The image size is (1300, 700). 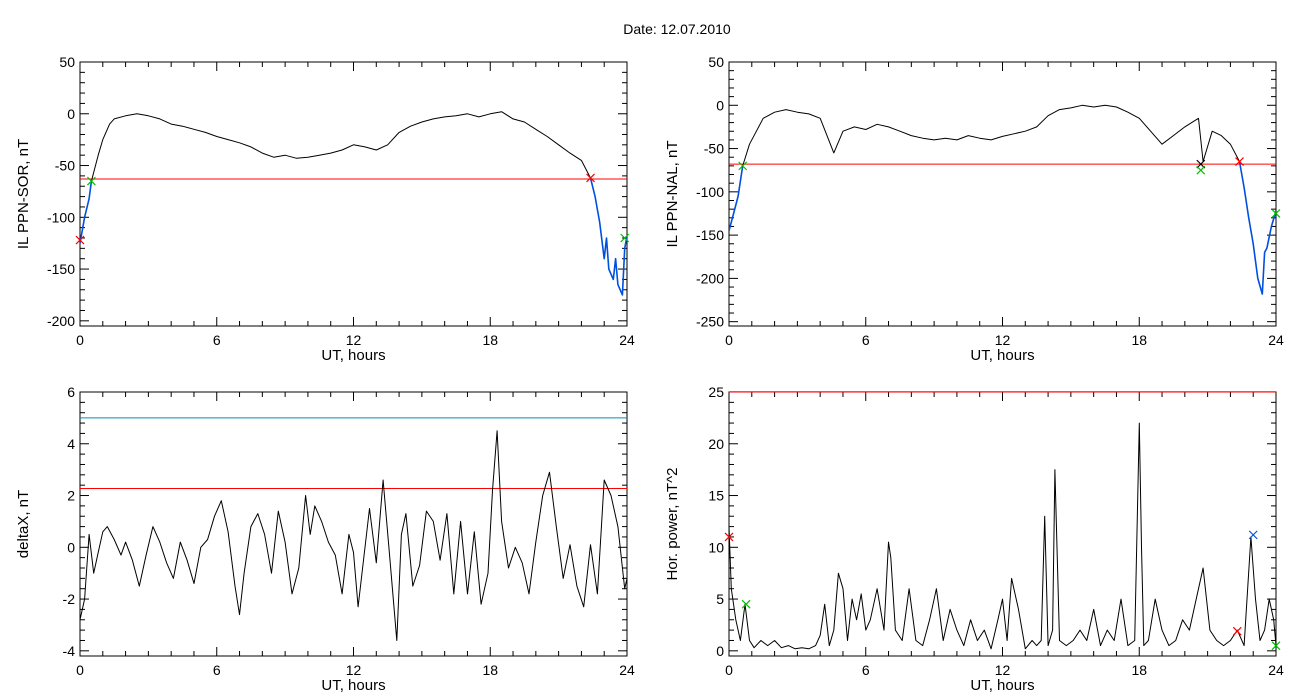 I want to click on y-tick-label: -4, so click(x=69, y=651).